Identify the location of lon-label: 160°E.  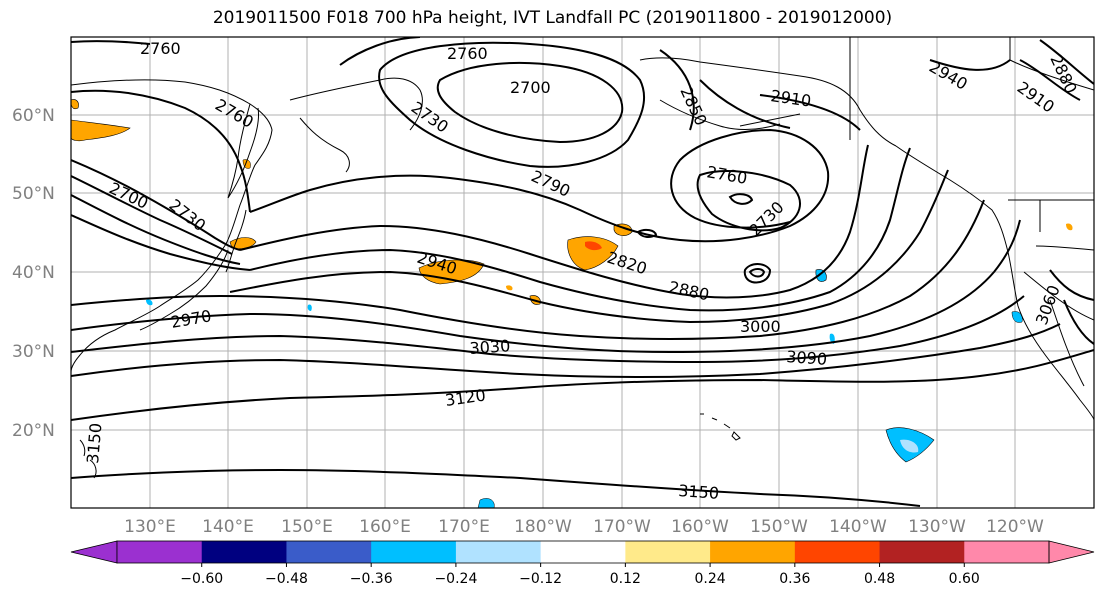
(385, 527).